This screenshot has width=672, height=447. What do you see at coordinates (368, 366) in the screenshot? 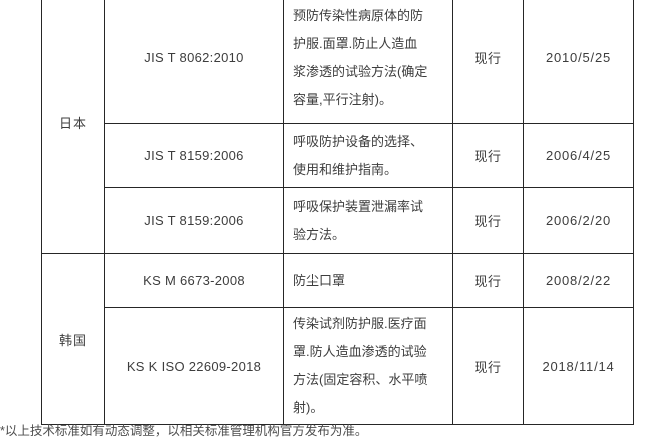
I see `description-cell: 传染试剂防护服.医疗面罩.防人造血渗透的试验方法(固定容积、水平喷射)。` at bounding box center [368, 366].